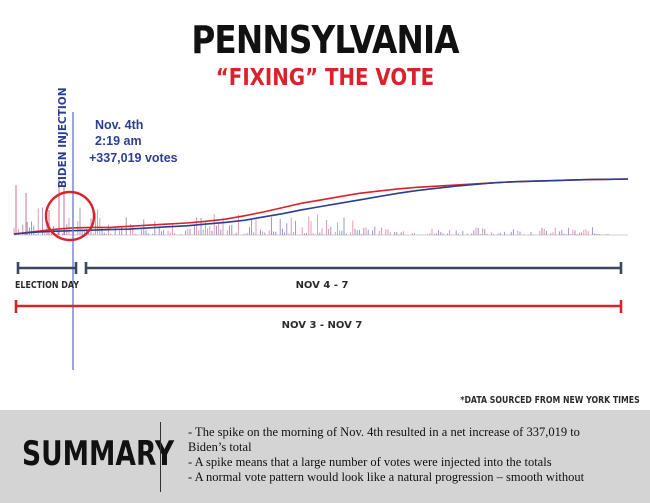 The image size is (650, 503). What do you see at coordinates (47, 285) in the screenshot?
I see `election-day-label: ELECTION DAY` at bounding box center [47, 285].